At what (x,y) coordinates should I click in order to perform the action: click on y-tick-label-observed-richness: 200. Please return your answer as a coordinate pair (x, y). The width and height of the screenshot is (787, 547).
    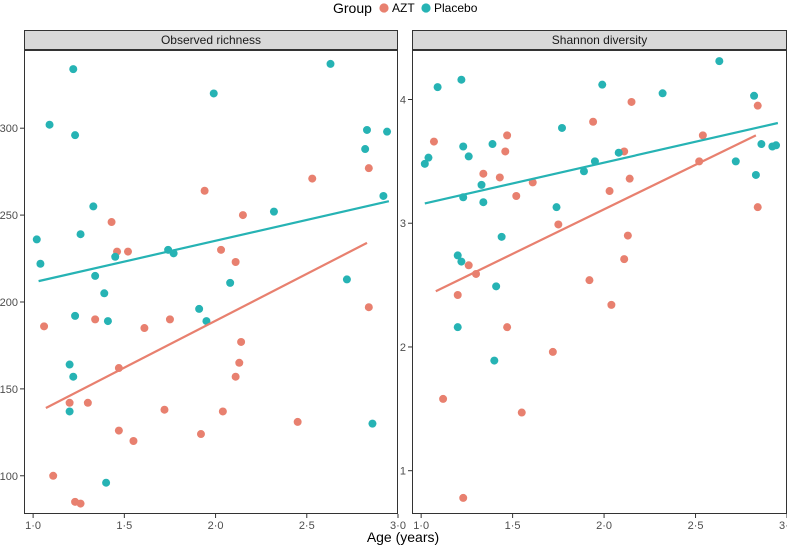
    Looking at the image, I should click on (9, 303).